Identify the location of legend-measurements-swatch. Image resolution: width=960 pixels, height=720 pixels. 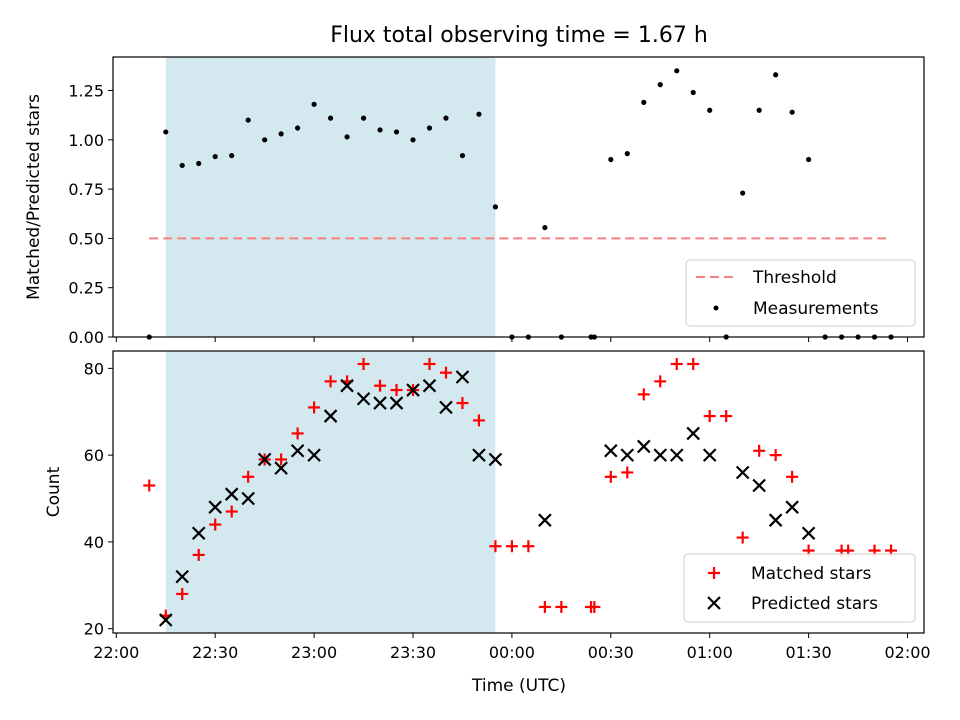
(716, 308).